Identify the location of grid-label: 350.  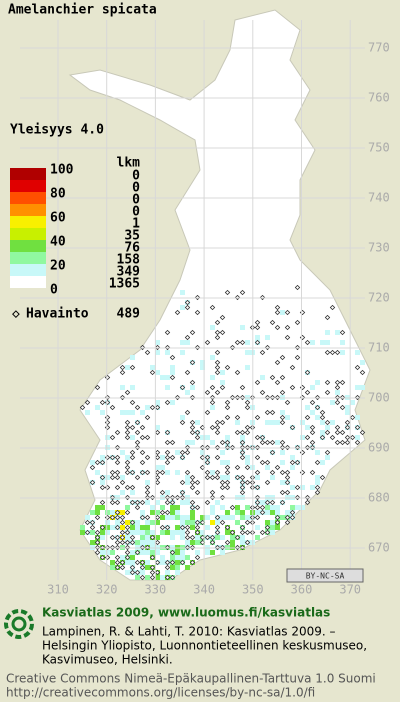
(253, 590).